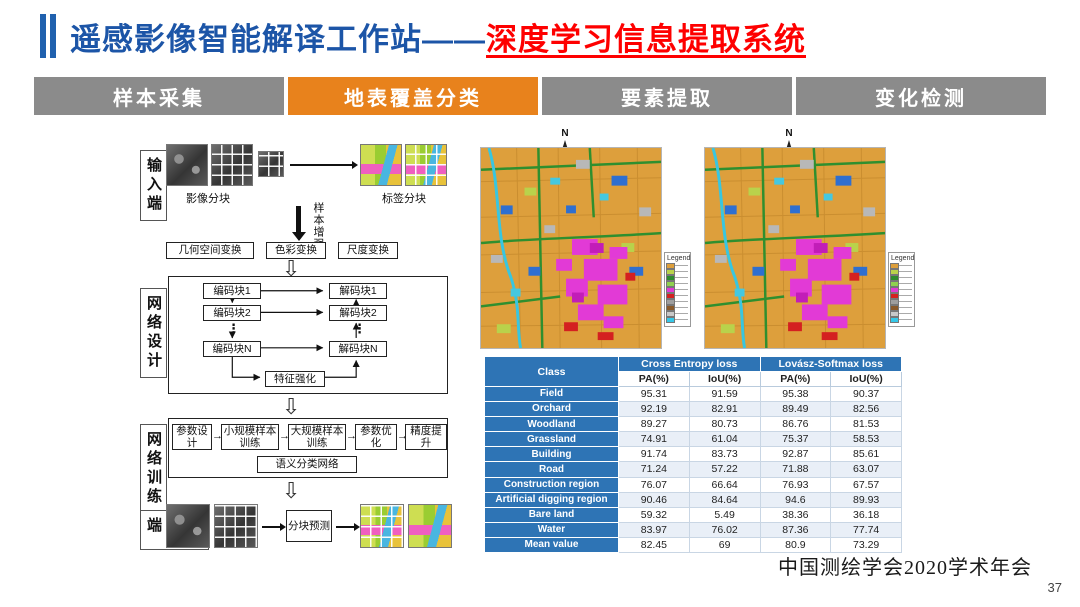 Image resolution: width=1080 pixels, height=607 pixels. Describe the element at coordinates (866, 514) in the screenshot. I see `iou-lovasz-cell: 36.18` at that location.